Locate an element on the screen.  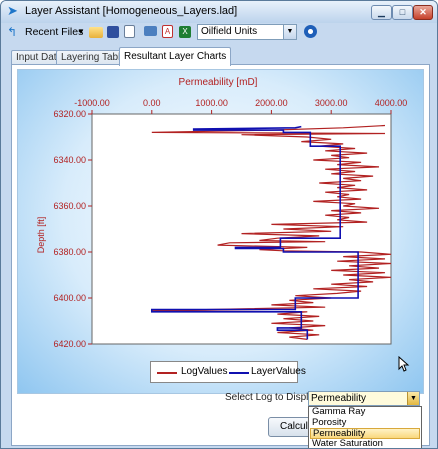
log-select-value: Permeability is located at coordinates (339, 398).